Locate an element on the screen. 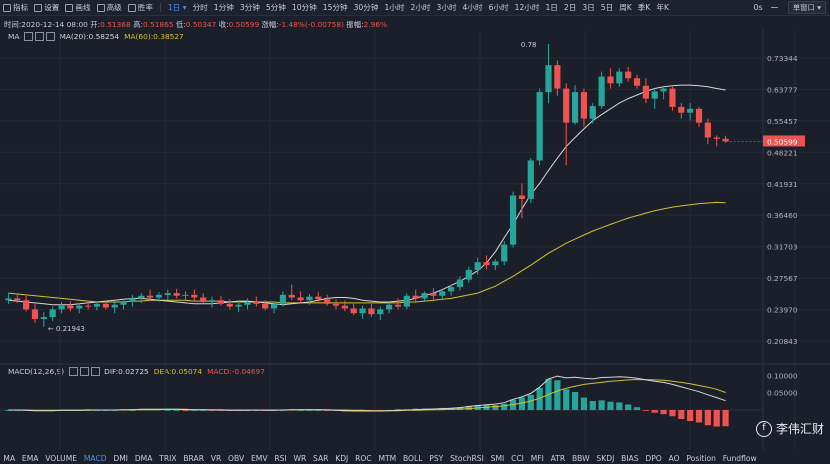 The height and width of the screenshot is (464, 830). low-value: 0.50347 is located at coordinates (201, 24).